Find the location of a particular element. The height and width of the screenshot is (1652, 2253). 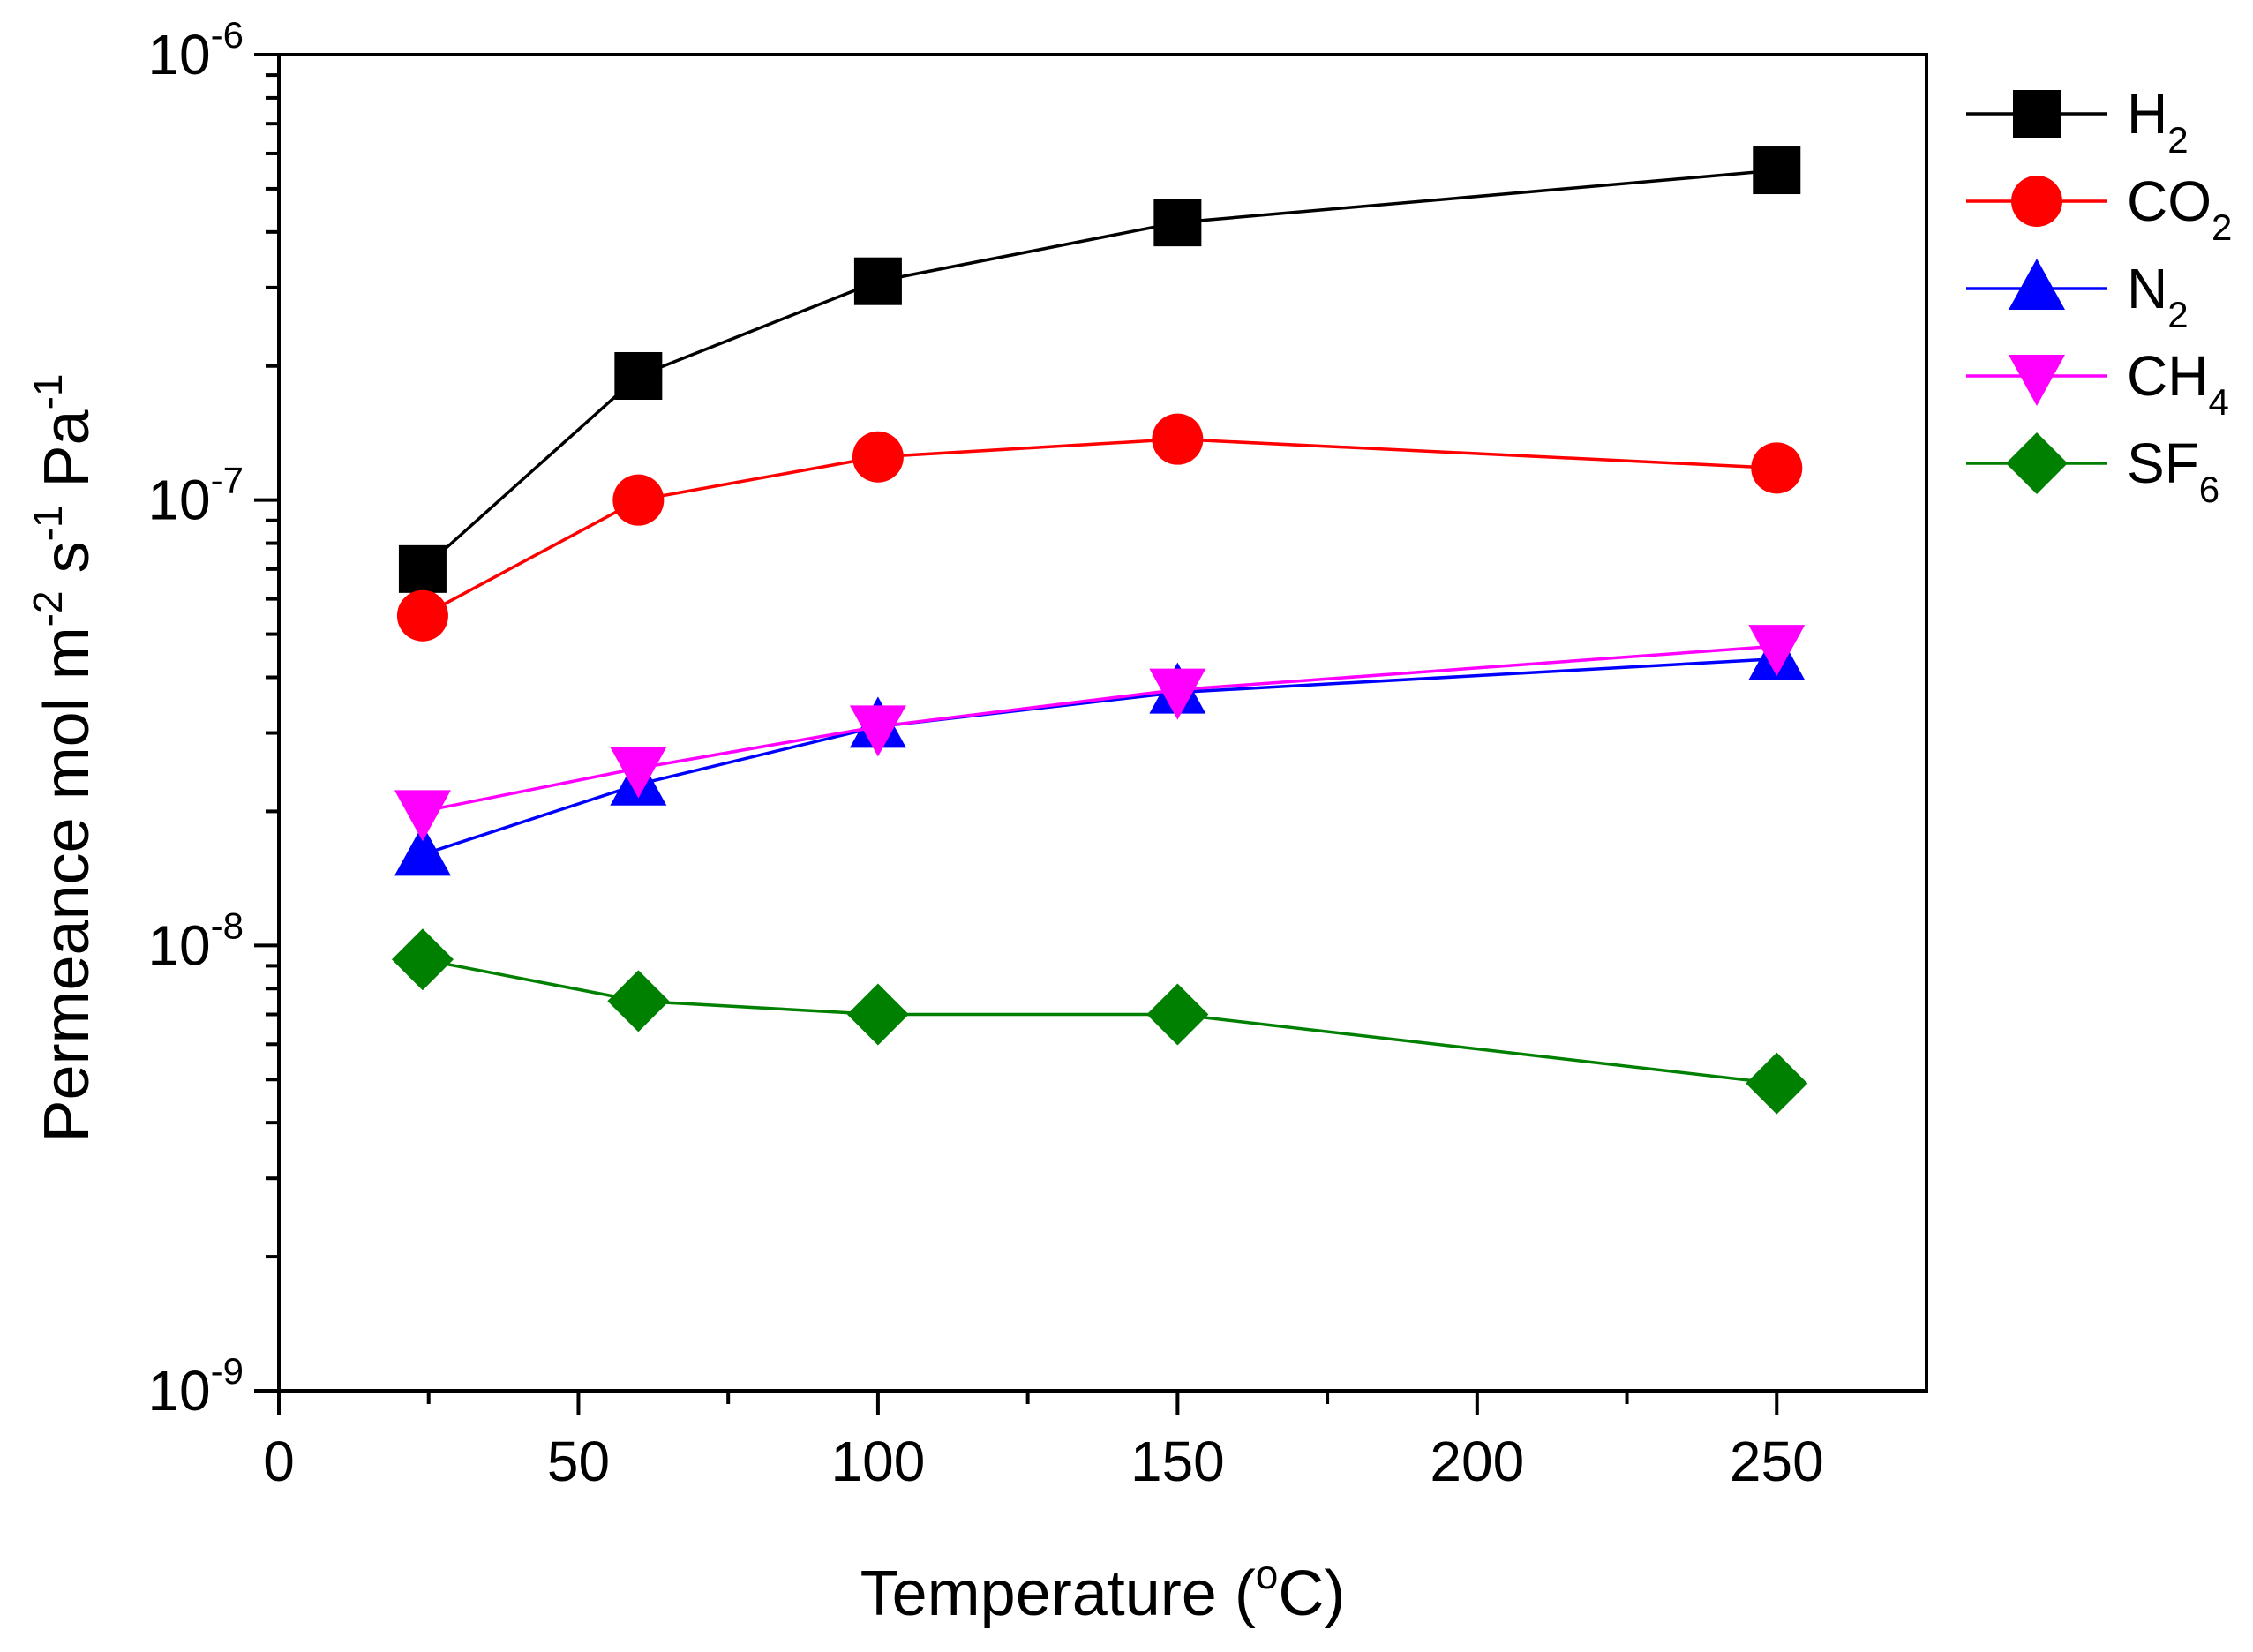

x-tick-labels: 0 50 100 150 200 250 is located at coordinates (1043, 1461).